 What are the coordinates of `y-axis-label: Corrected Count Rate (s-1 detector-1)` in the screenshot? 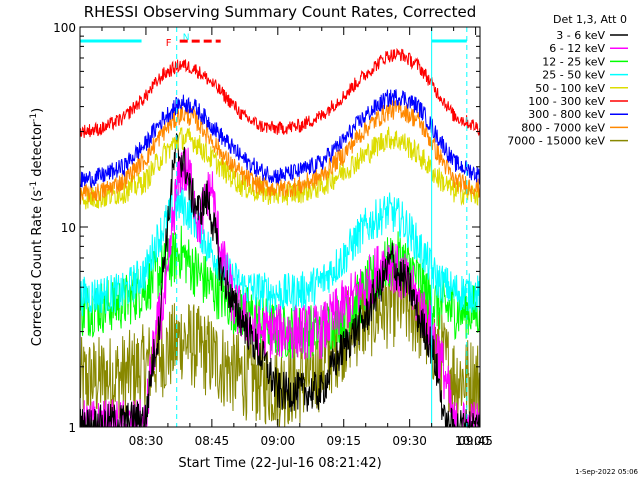 It's located at (37, 227).